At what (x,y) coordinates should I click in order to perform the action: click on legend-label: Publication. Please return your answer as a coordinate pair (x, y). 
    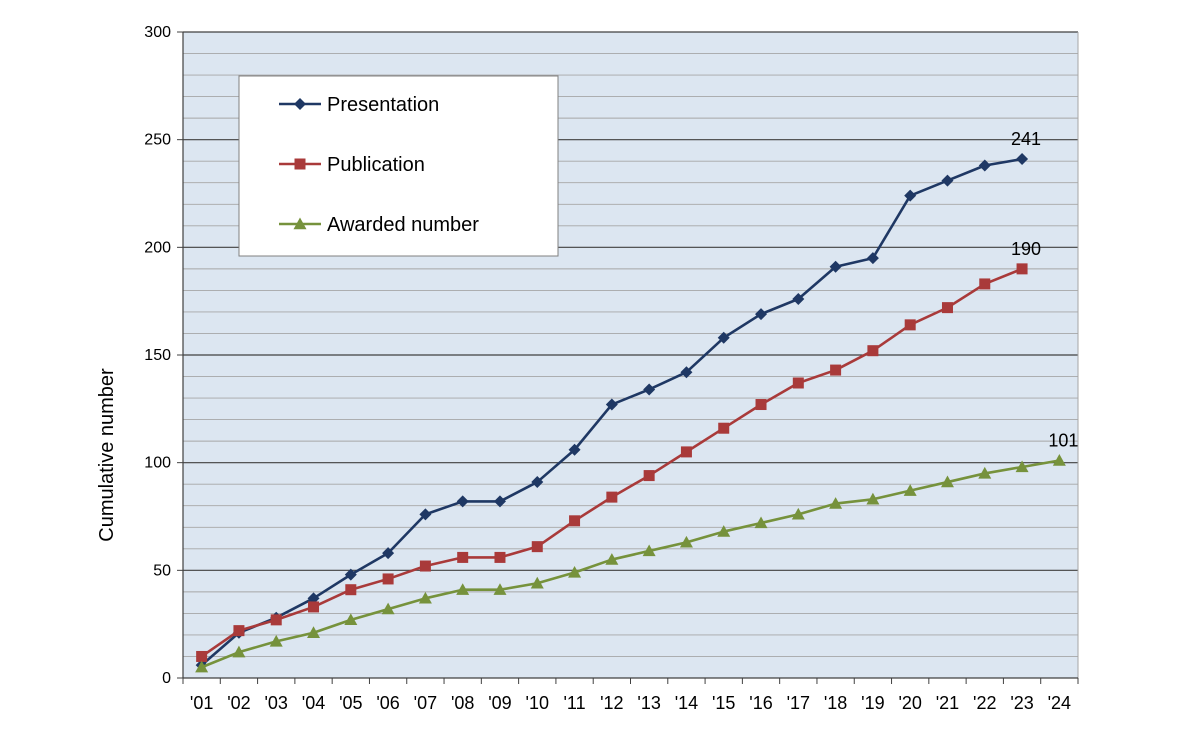
    Looking at the image, I should click on (376, 165).